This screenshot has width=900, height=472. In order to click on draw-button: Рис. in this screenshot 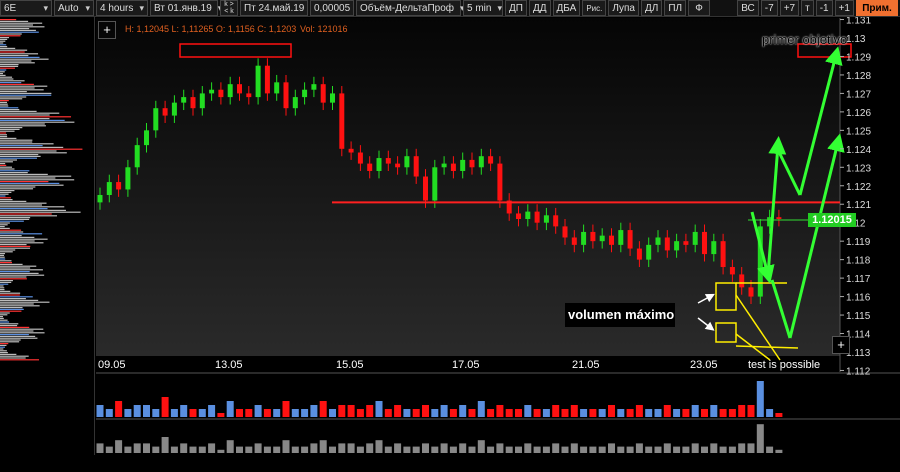, I will do `click(594, 8)`.